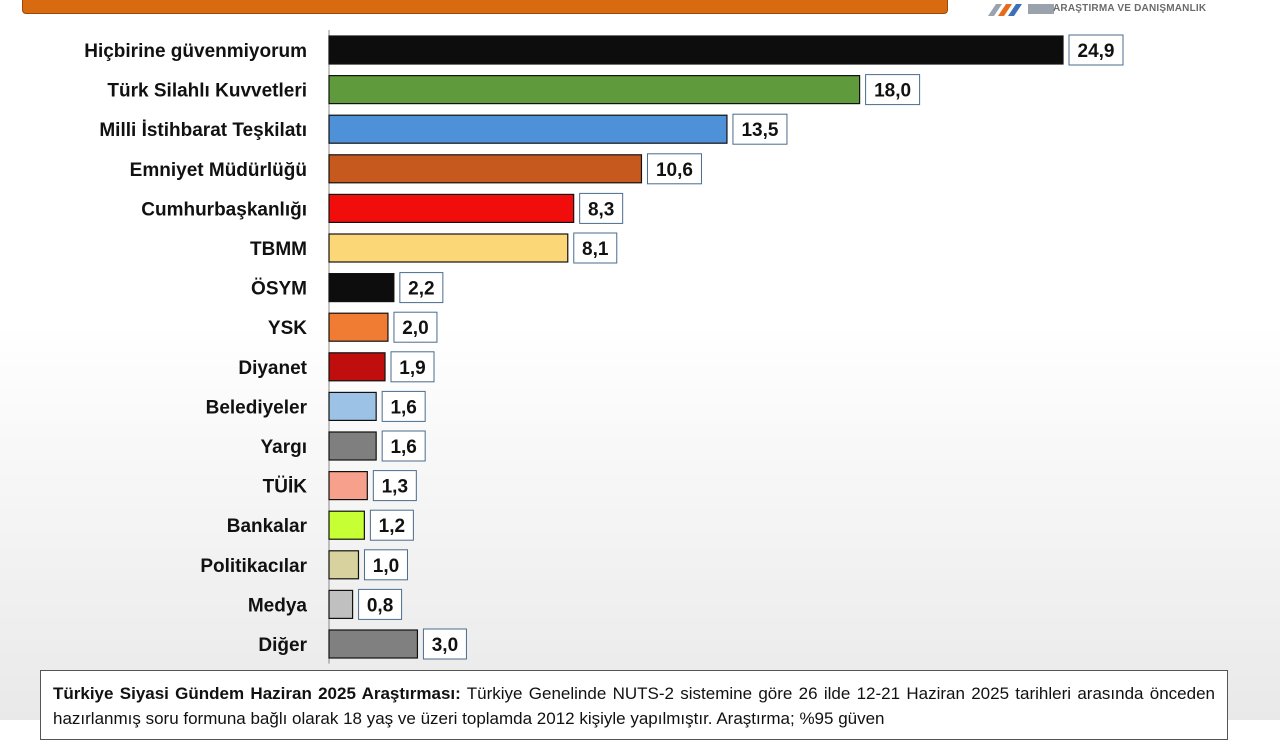  I want to click on value-label: 18,0, so click(892, 91).